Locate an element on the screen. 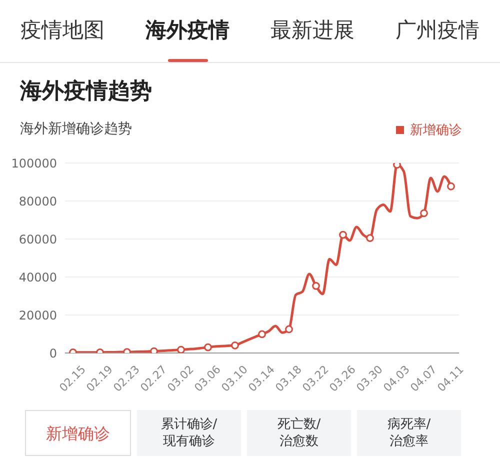  y-tick-label: 20000 is located at coordinates (37, 315).